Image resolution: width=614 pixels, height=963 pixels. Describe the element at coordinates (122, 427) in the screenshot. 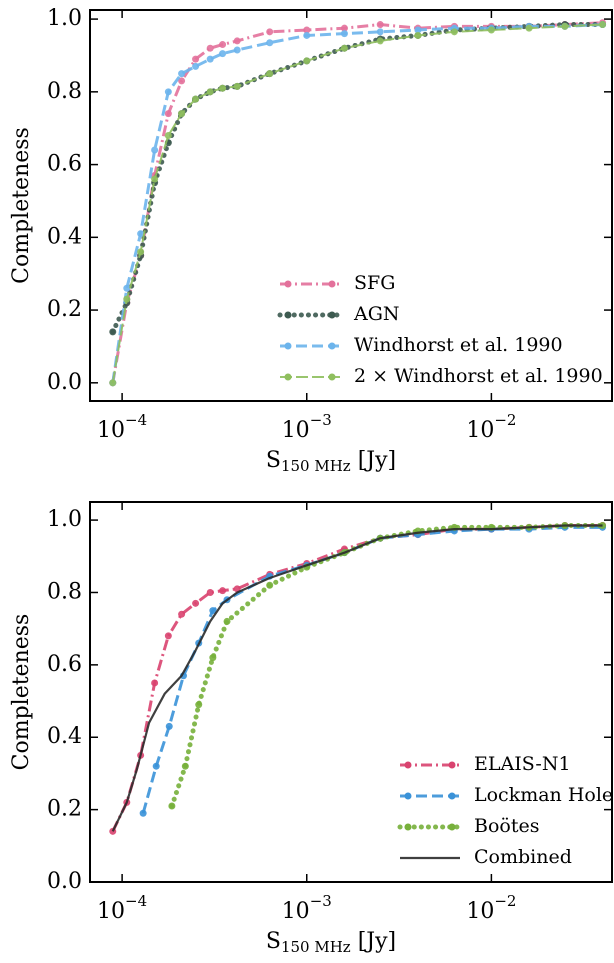

I see `x-tick-label: 10⁻⁴` at that location.